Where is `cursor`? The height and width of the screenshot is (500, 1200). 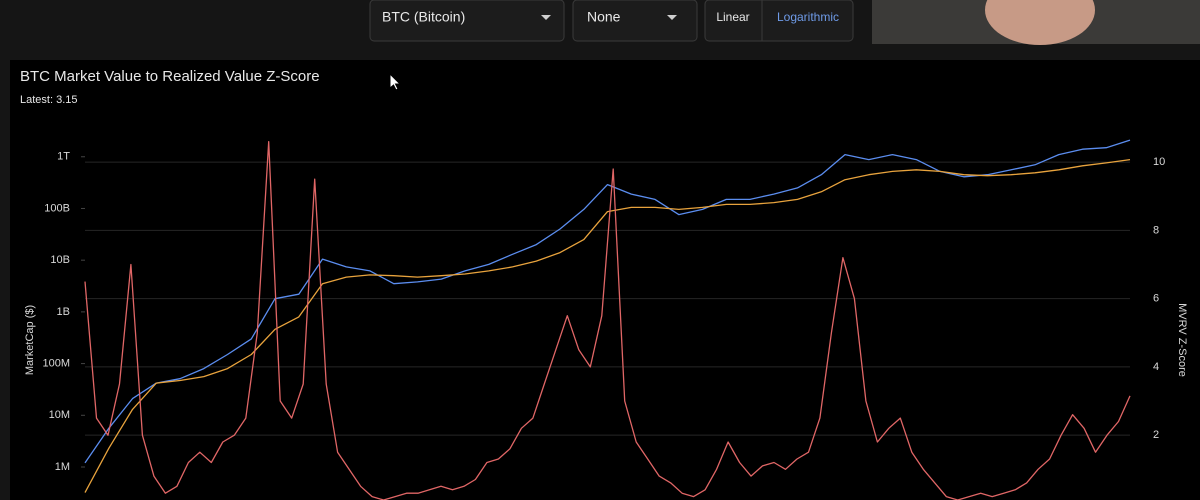
cursor is located at coordinates (395, 81).